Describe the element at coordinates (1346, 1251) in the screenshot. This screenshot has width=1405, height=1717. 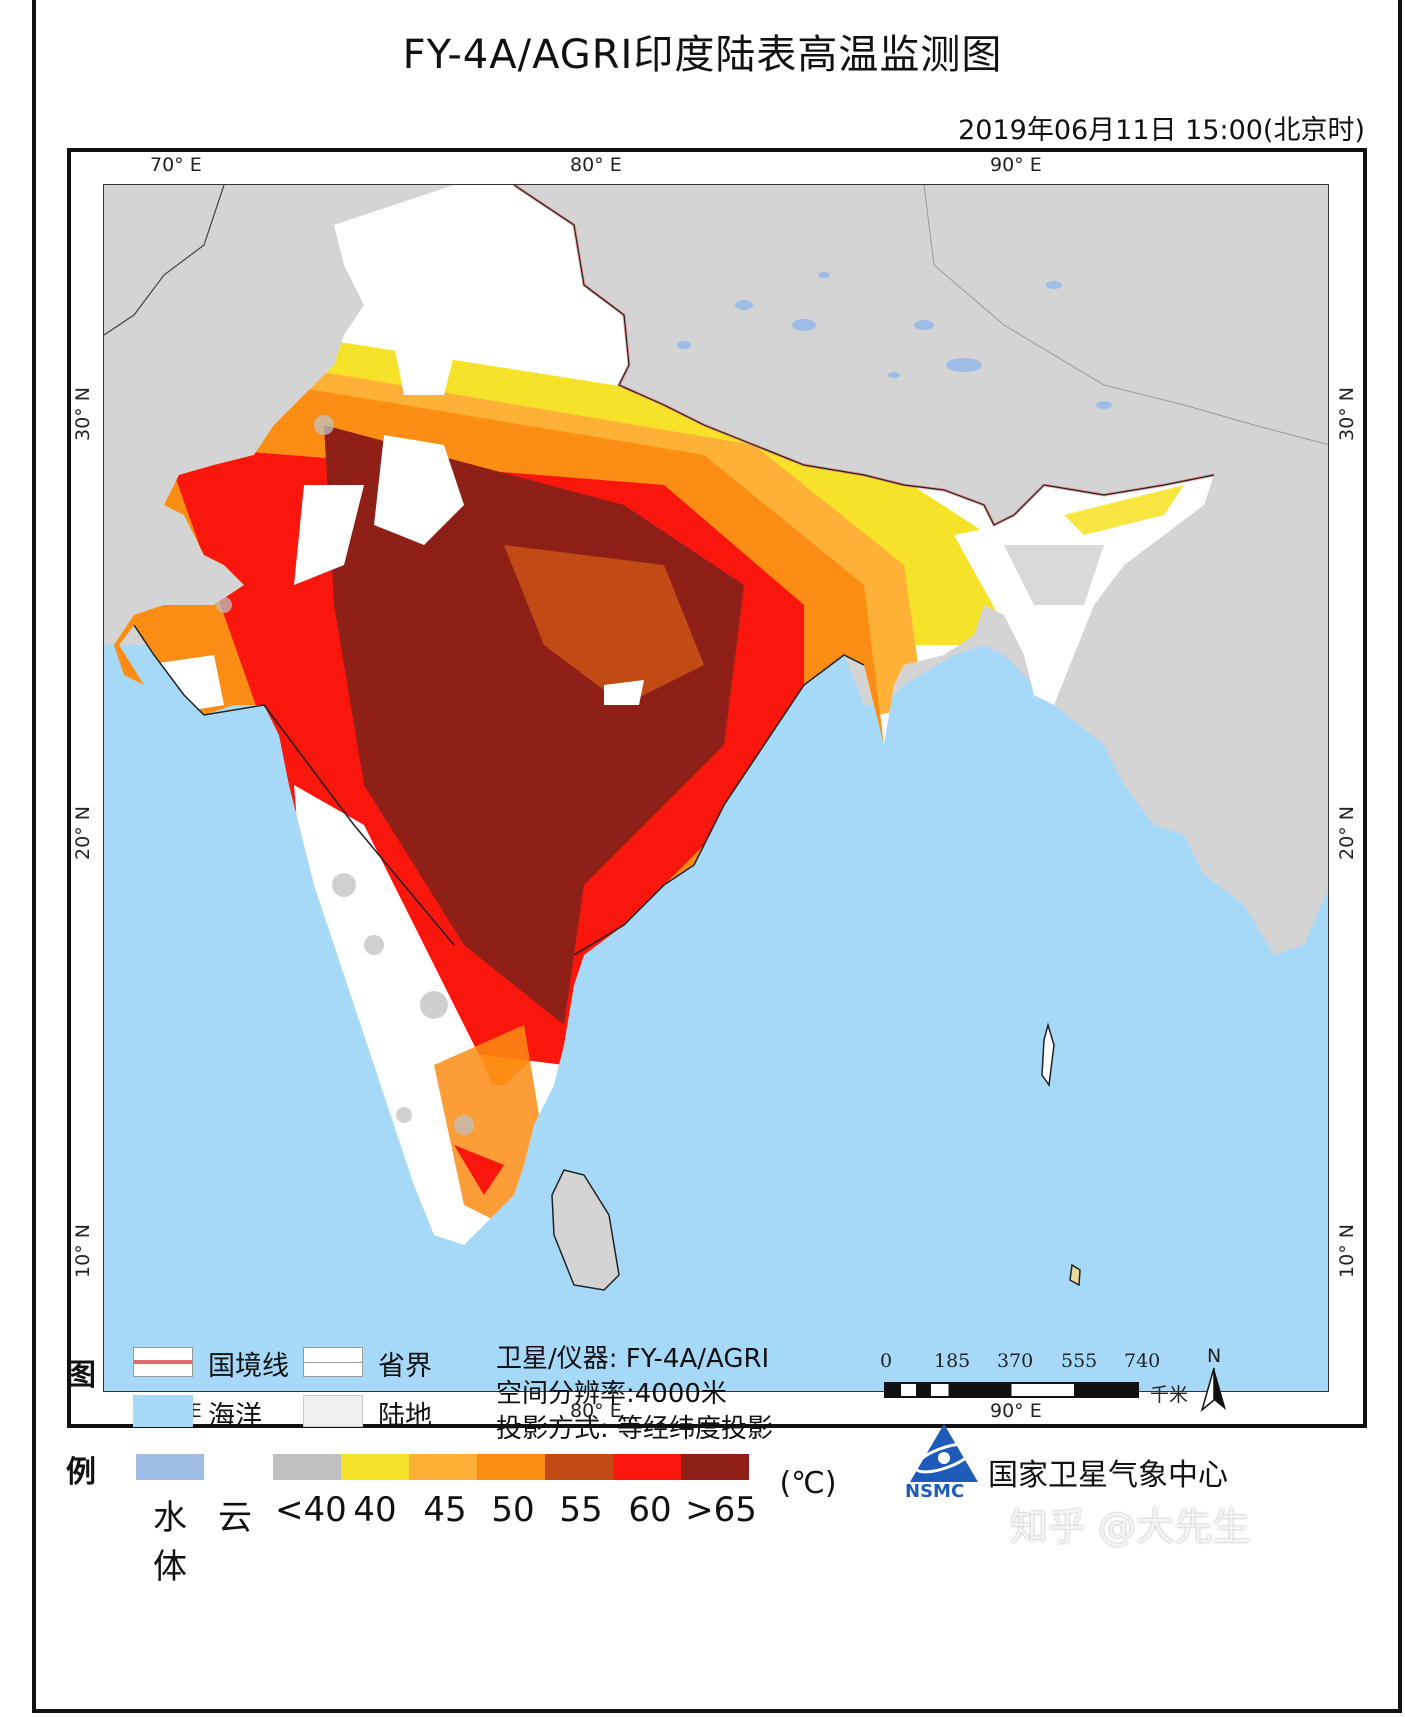
I see `lat-label-10n-right: 10° N` at that location.